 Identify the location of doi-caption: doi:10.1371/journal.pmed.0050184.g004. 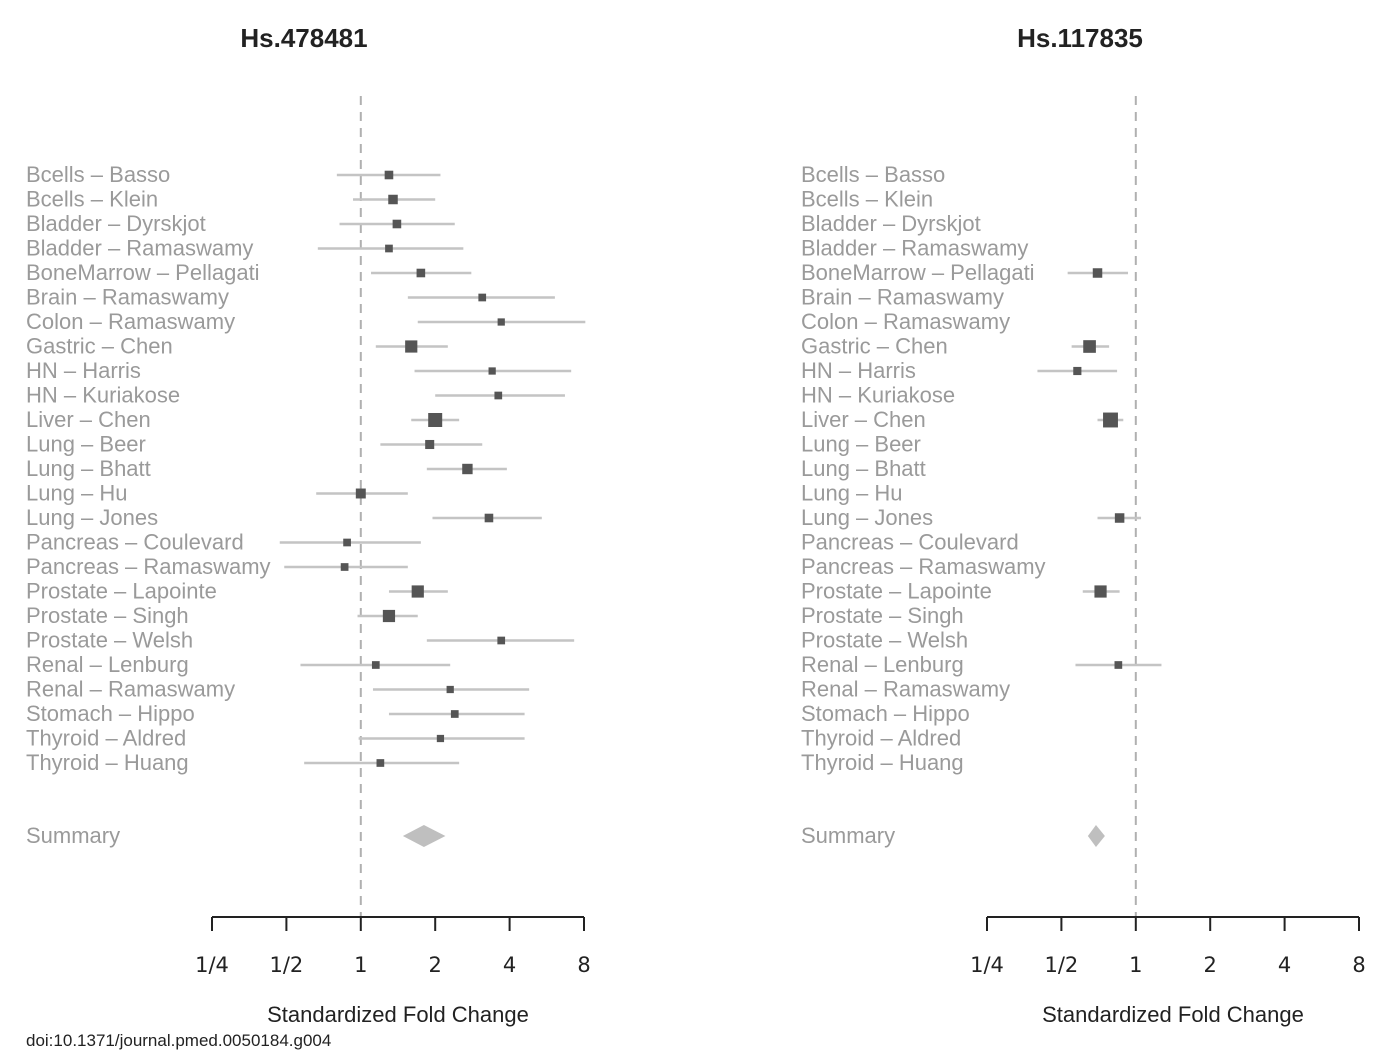
(179, 1040).